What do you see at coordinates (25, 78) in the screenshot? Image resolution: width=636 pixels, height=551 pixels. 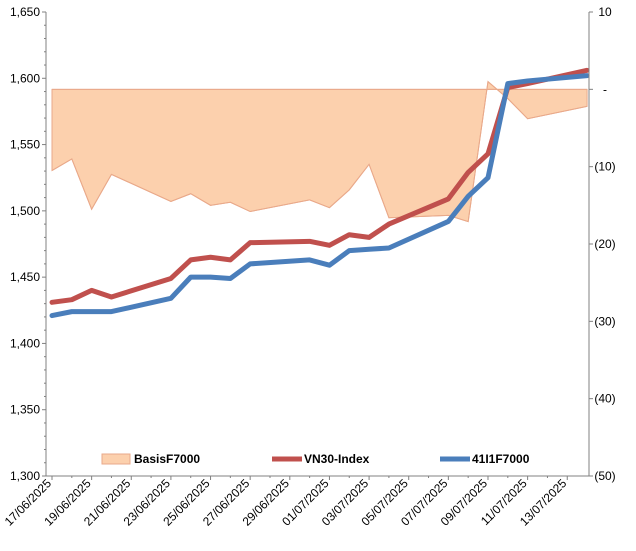 I see `y-left-tick-label: 1,600` at bounding box center [25, 78].